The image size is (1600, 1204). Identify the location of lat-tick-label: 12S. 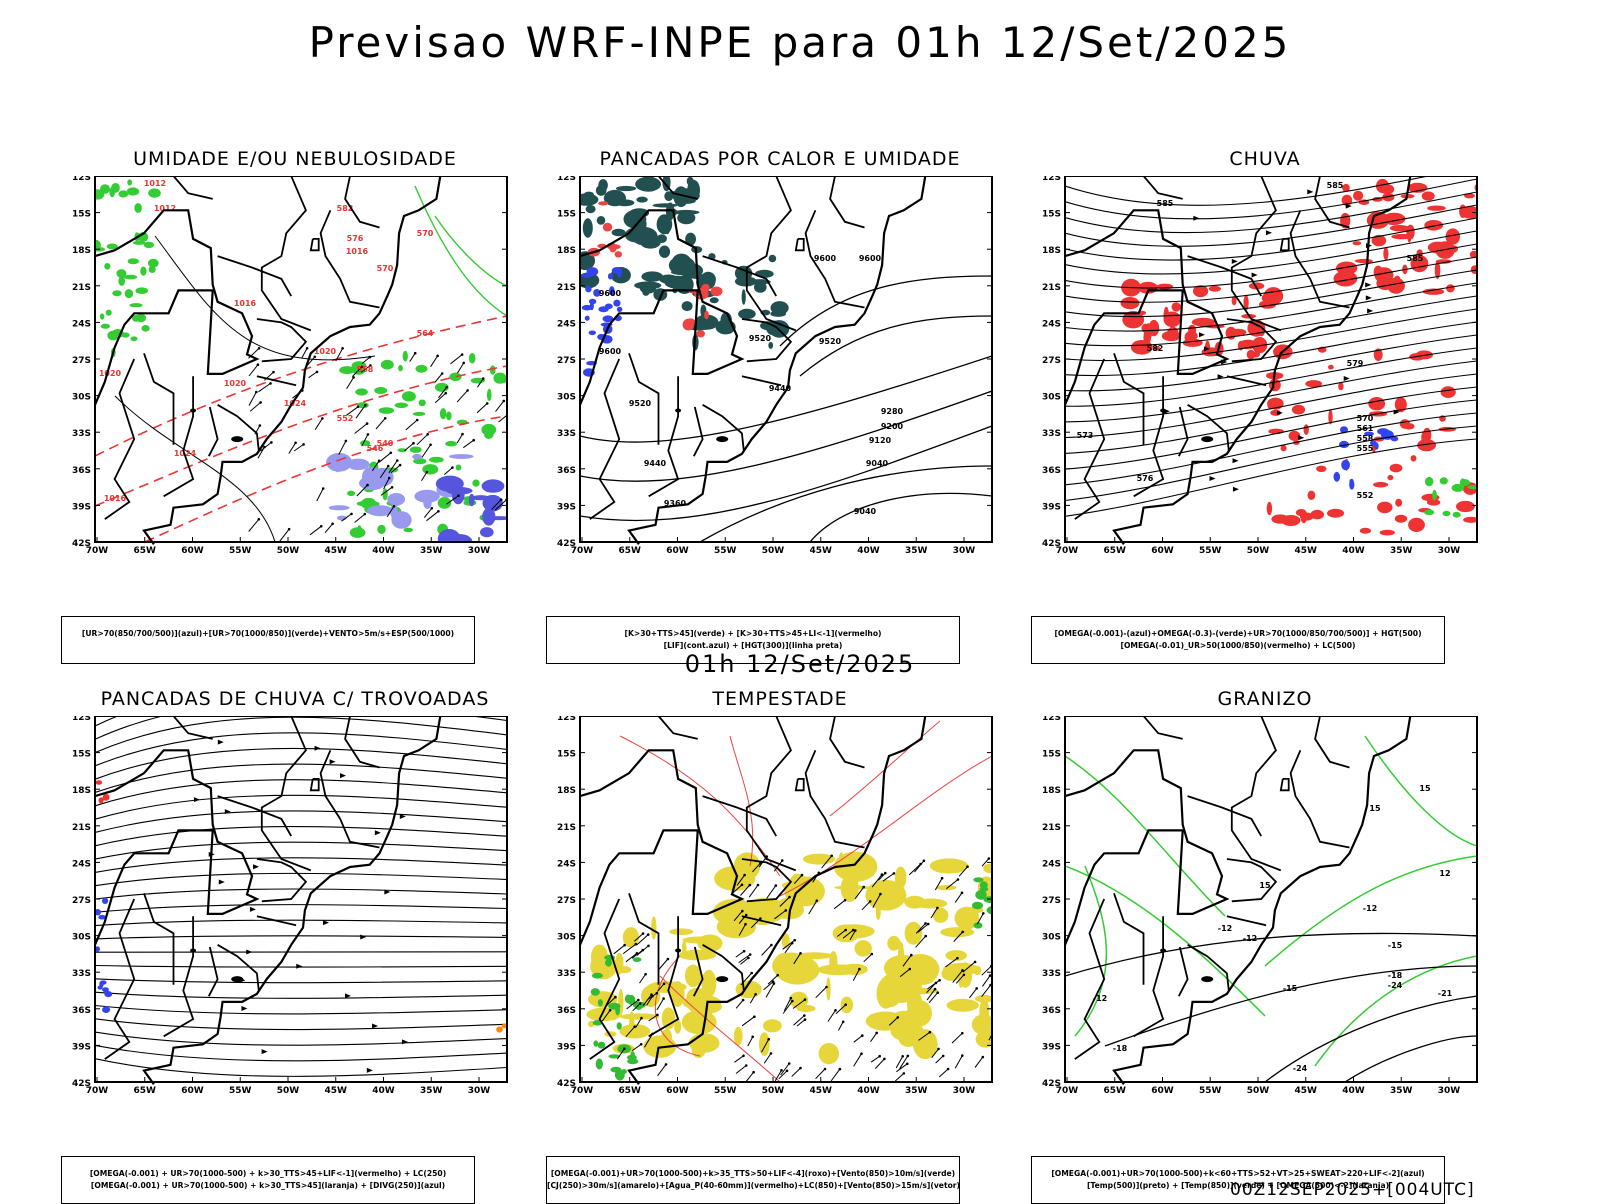
(1051, 719).